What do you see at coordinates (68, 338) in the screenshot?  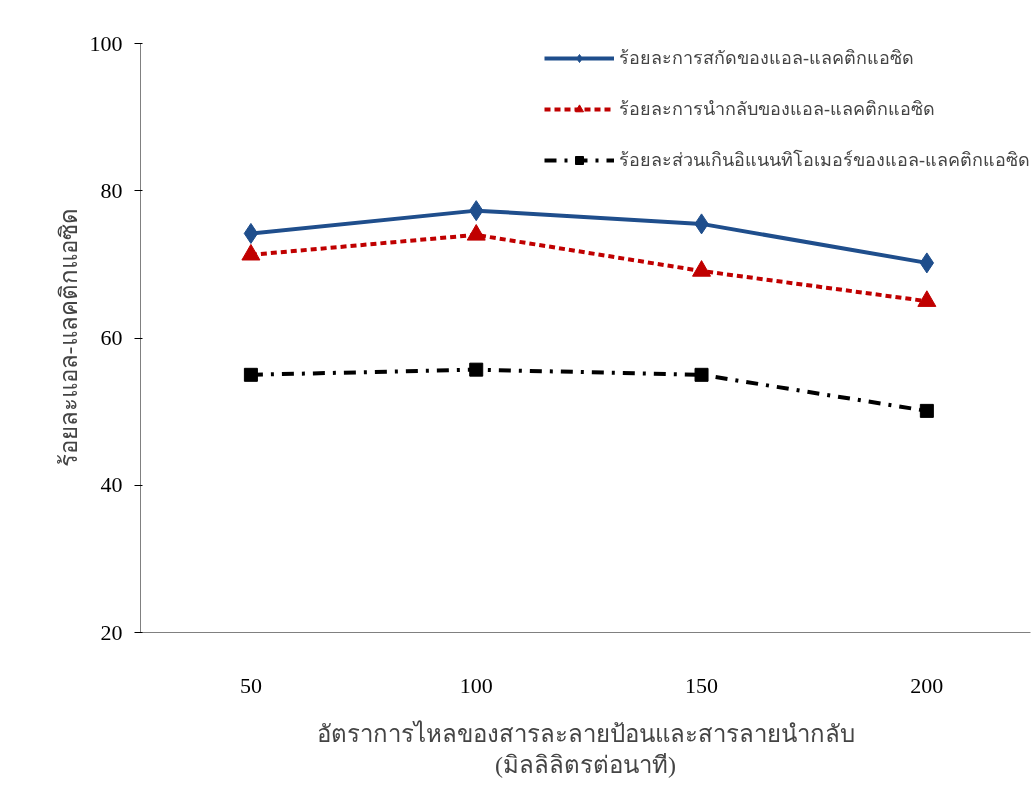 I see `y-axis-title: ร้อยละแอล-แลคติกแอซิด` at bounding box center [68, 338].